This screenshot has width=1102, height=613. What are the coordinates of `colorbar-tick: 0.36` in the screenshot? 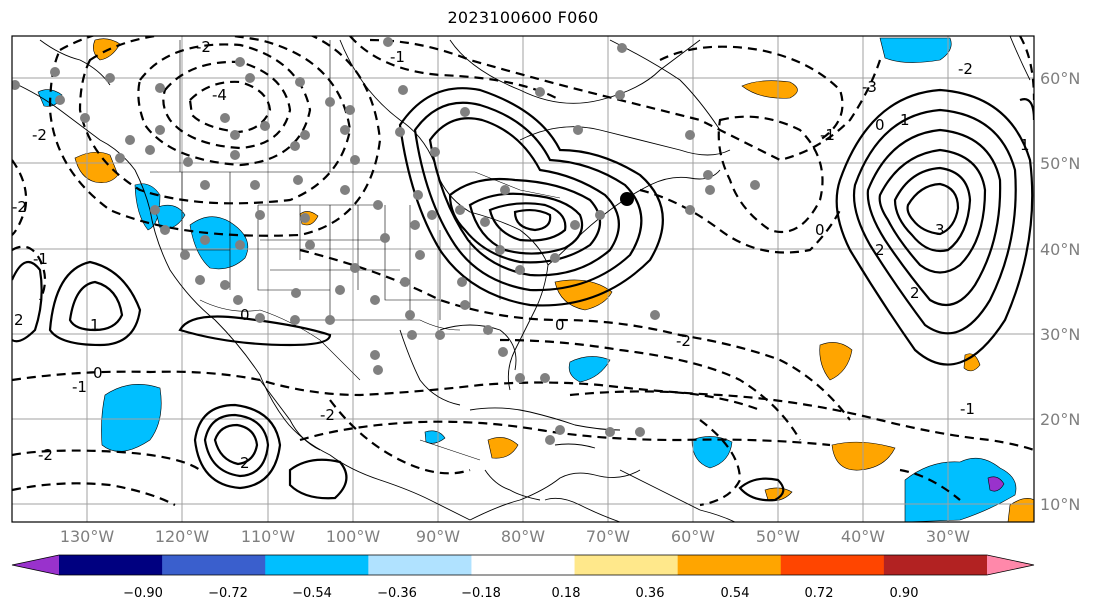 It's located at (650, 593).